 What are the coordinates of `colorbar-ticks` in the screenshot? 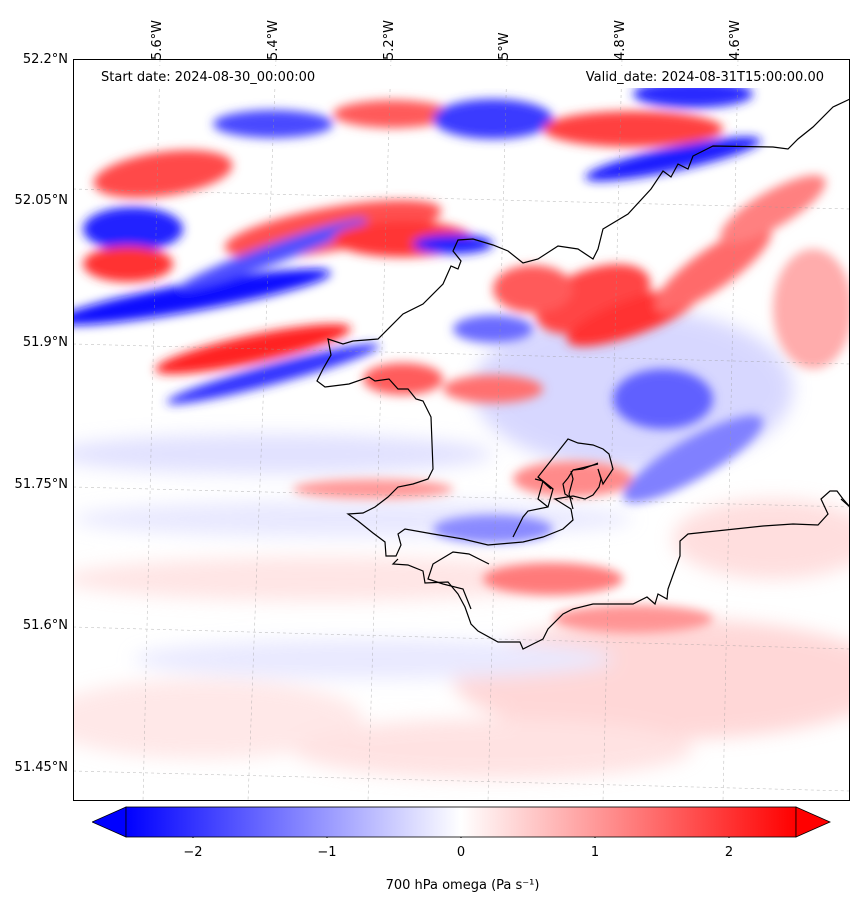 It's located at (461, 837).